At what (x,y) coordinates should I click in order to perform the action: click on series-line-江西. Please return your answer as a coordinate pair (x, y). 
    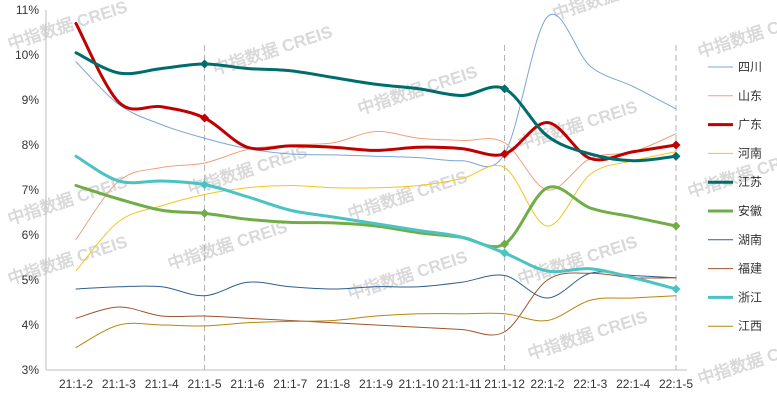
    Looking at the image, I should click on (376, 321).